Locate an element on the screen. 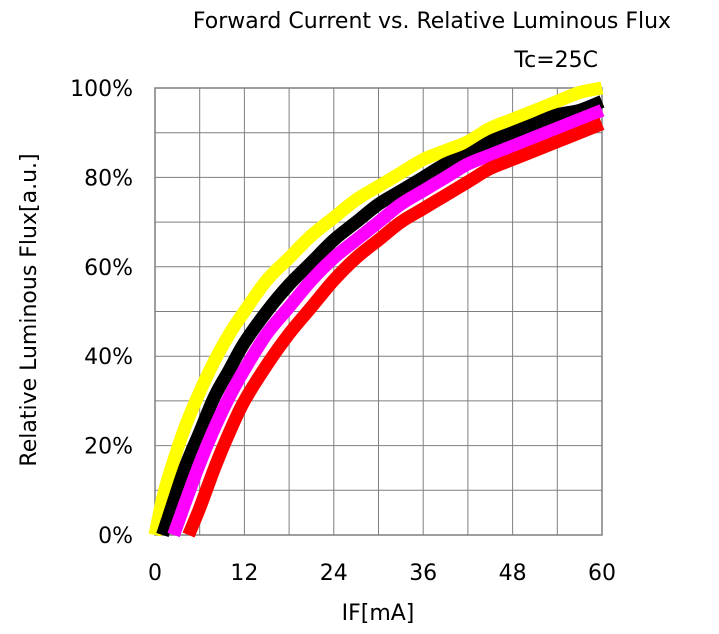  y-tick-label: 40% is located at coordinates (108, 357).